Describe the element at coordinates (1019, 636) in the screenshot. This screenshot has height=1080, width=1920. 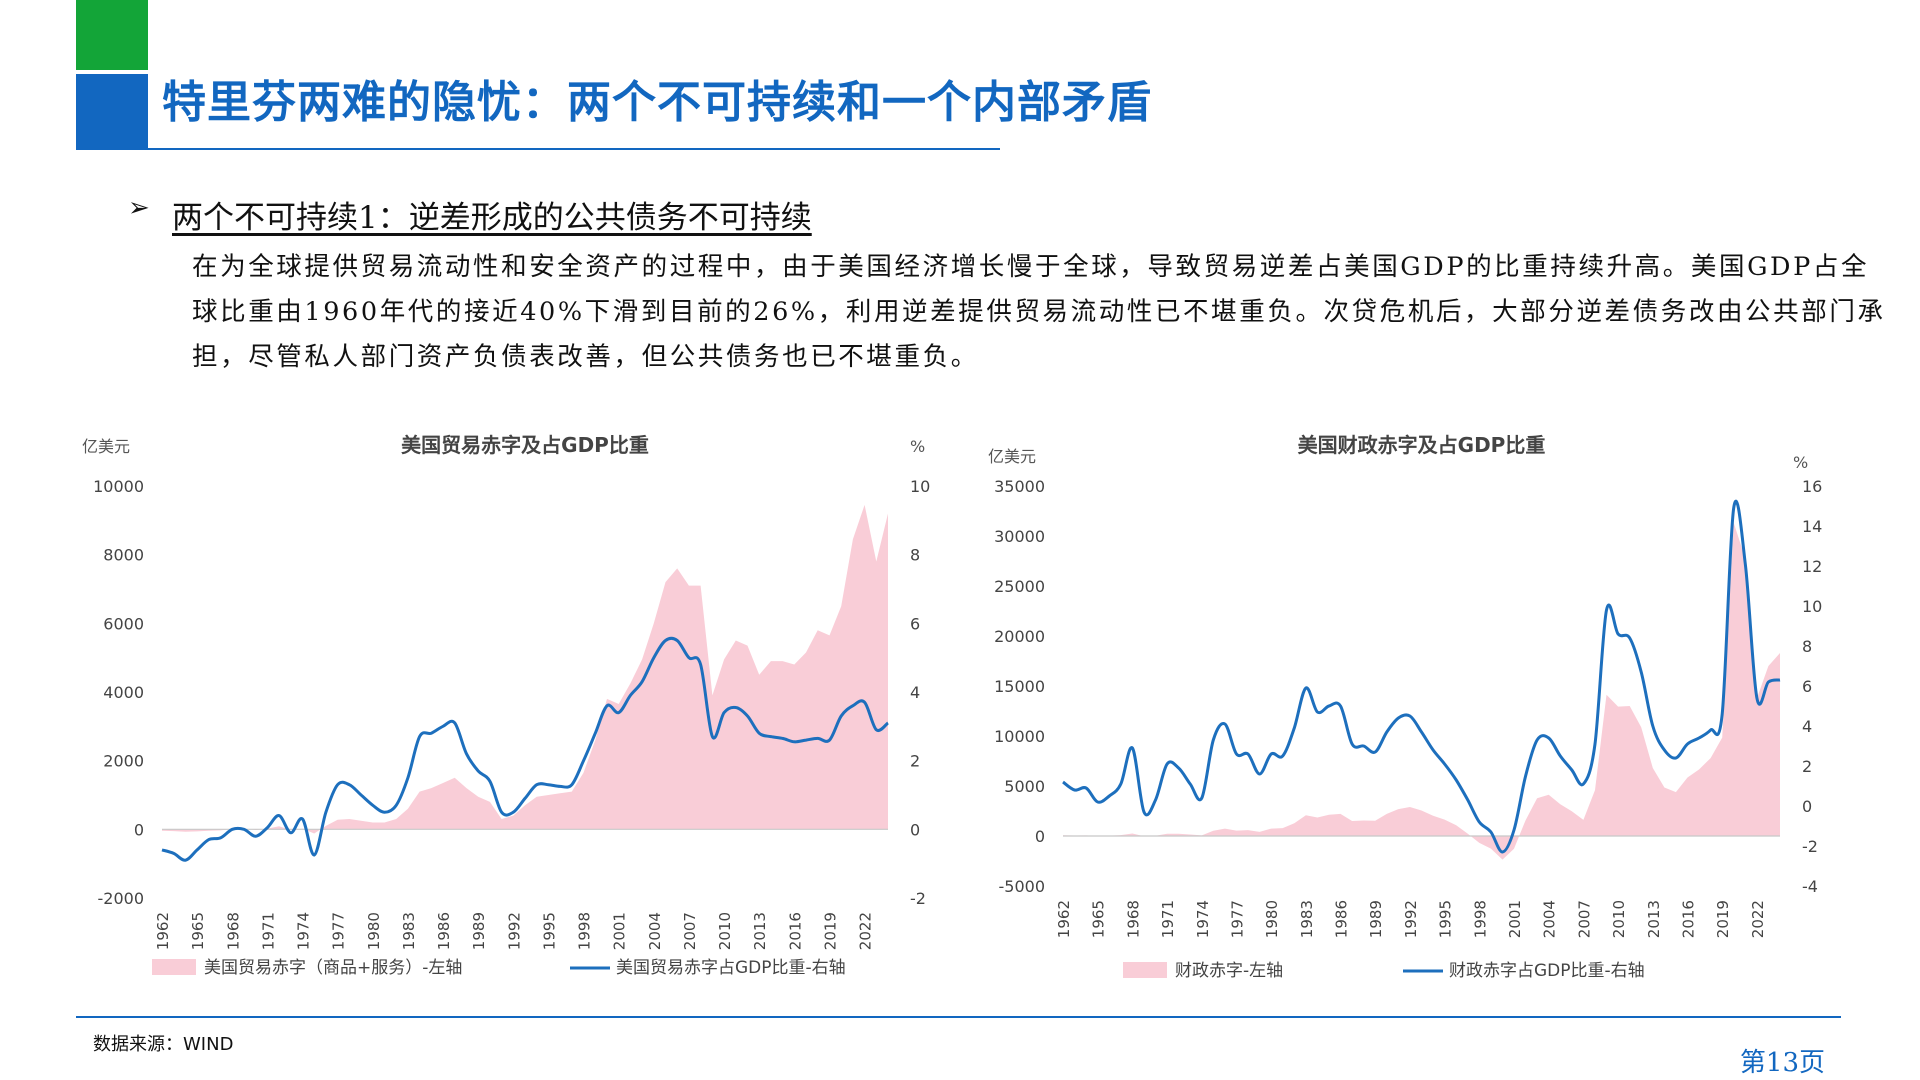
I see `left-tick-label: 20000` at that location.